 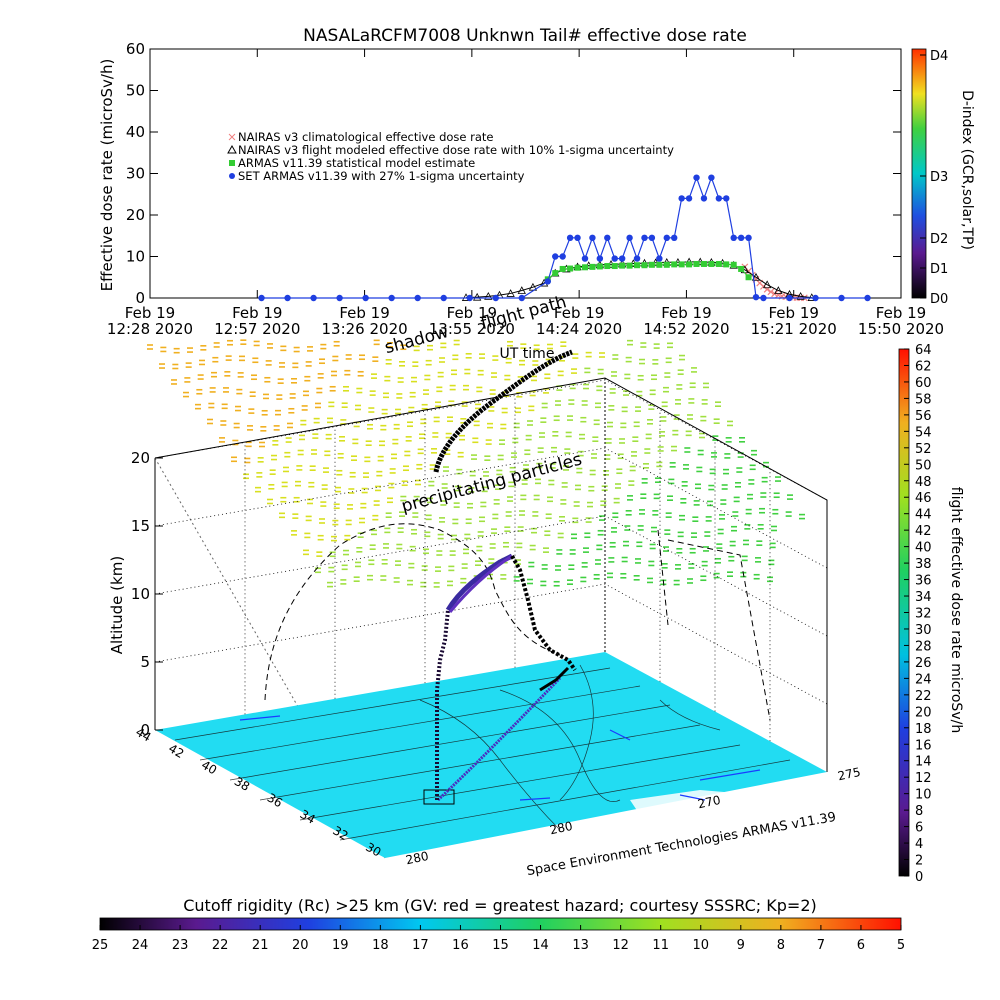 I want to click on dose-colorbar-tick-label: 34, so click(x=923, y=597).